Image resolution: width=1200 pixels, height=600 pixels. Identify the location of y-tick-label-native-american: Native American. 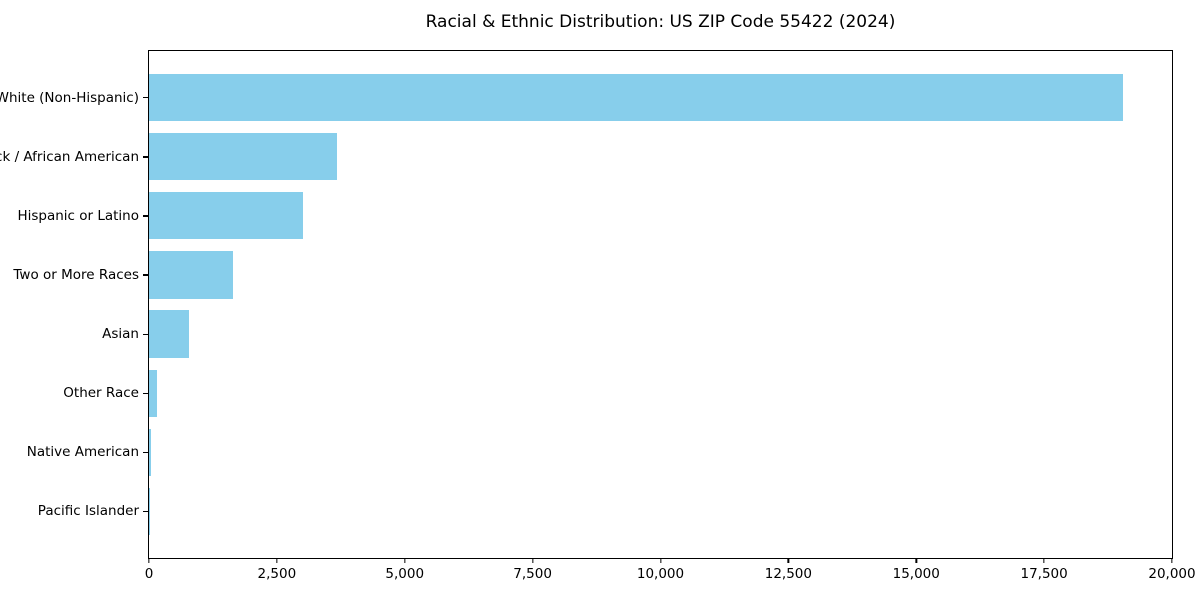
(82, 452).